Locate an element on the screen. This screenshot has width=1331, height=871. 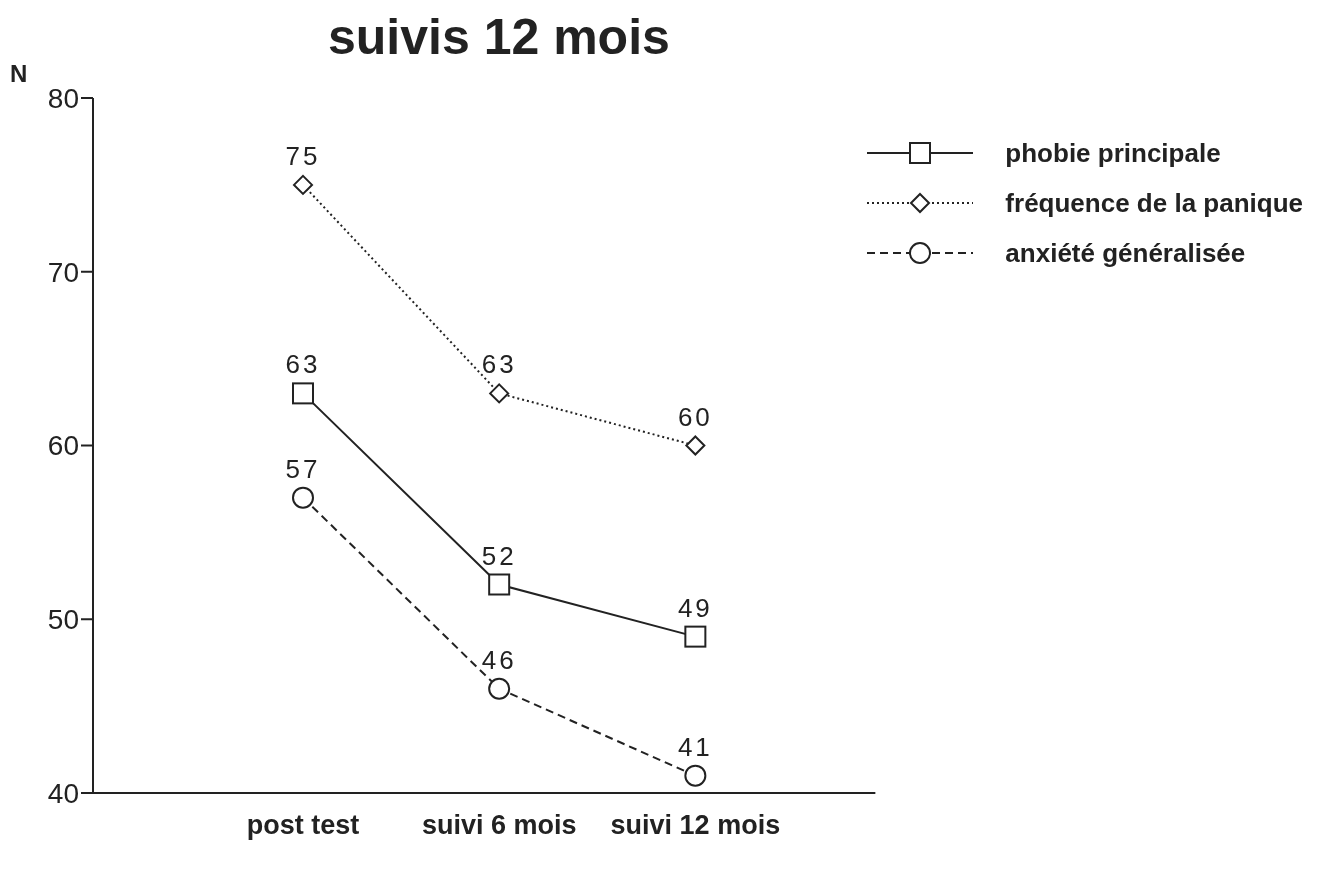
y-axis-title: N is located at coordinates (19, 74).